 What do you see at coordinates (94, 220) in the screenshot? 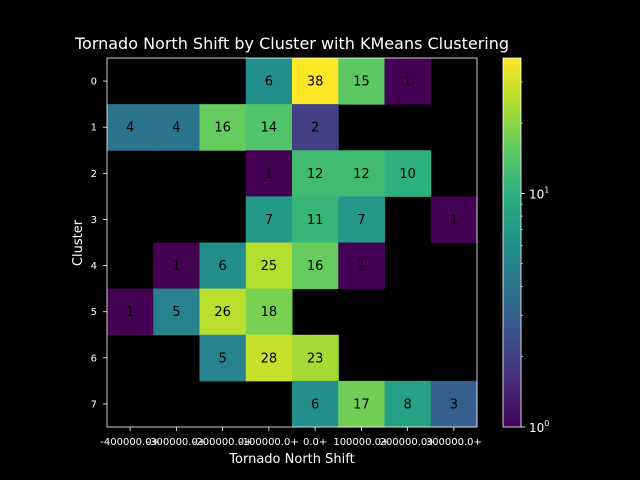
I see `y-tick-label: 3` at bounding box center [94, 220].